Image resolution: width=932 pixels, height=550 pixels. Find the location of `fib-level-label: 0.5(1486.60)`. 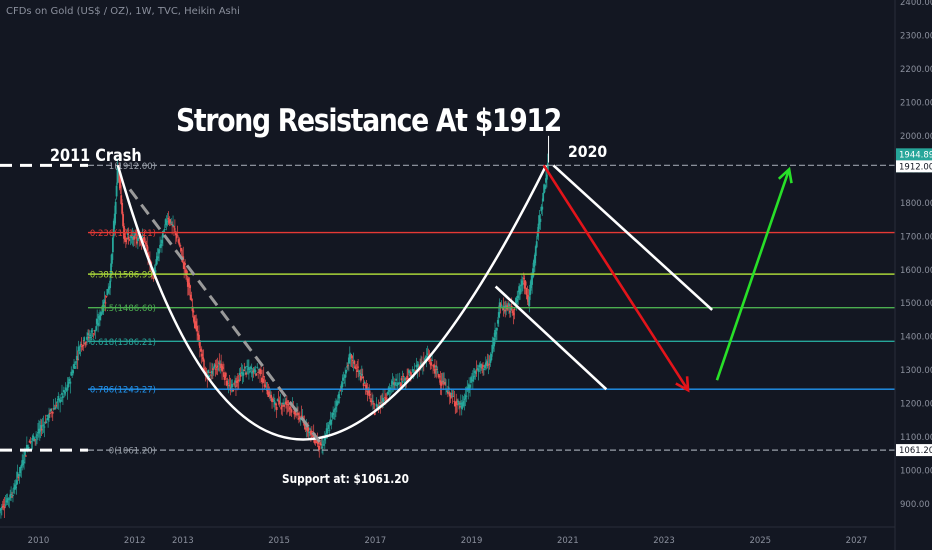

fib-level-label: 0.5(1486.60) is located at coordinates (128, 309).